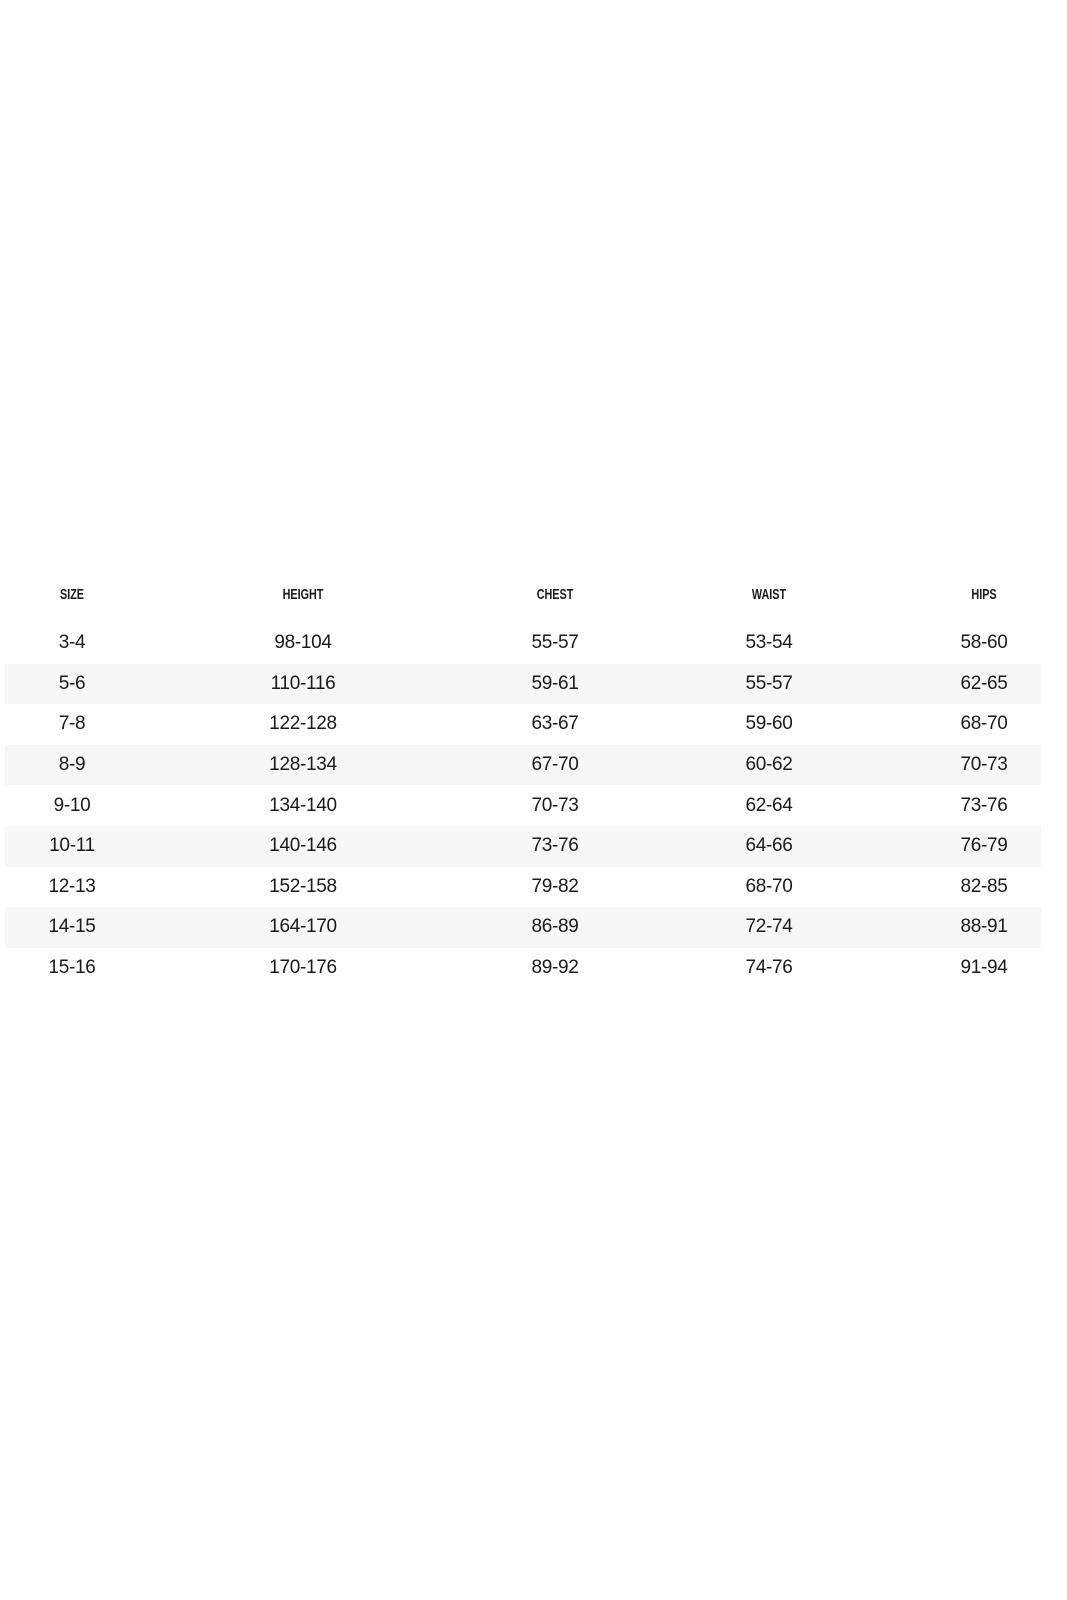 Image resolution: width=1067 pixels, height=1600 pixels. I want to click on cell-waist: 64-66, so click(769, 846).